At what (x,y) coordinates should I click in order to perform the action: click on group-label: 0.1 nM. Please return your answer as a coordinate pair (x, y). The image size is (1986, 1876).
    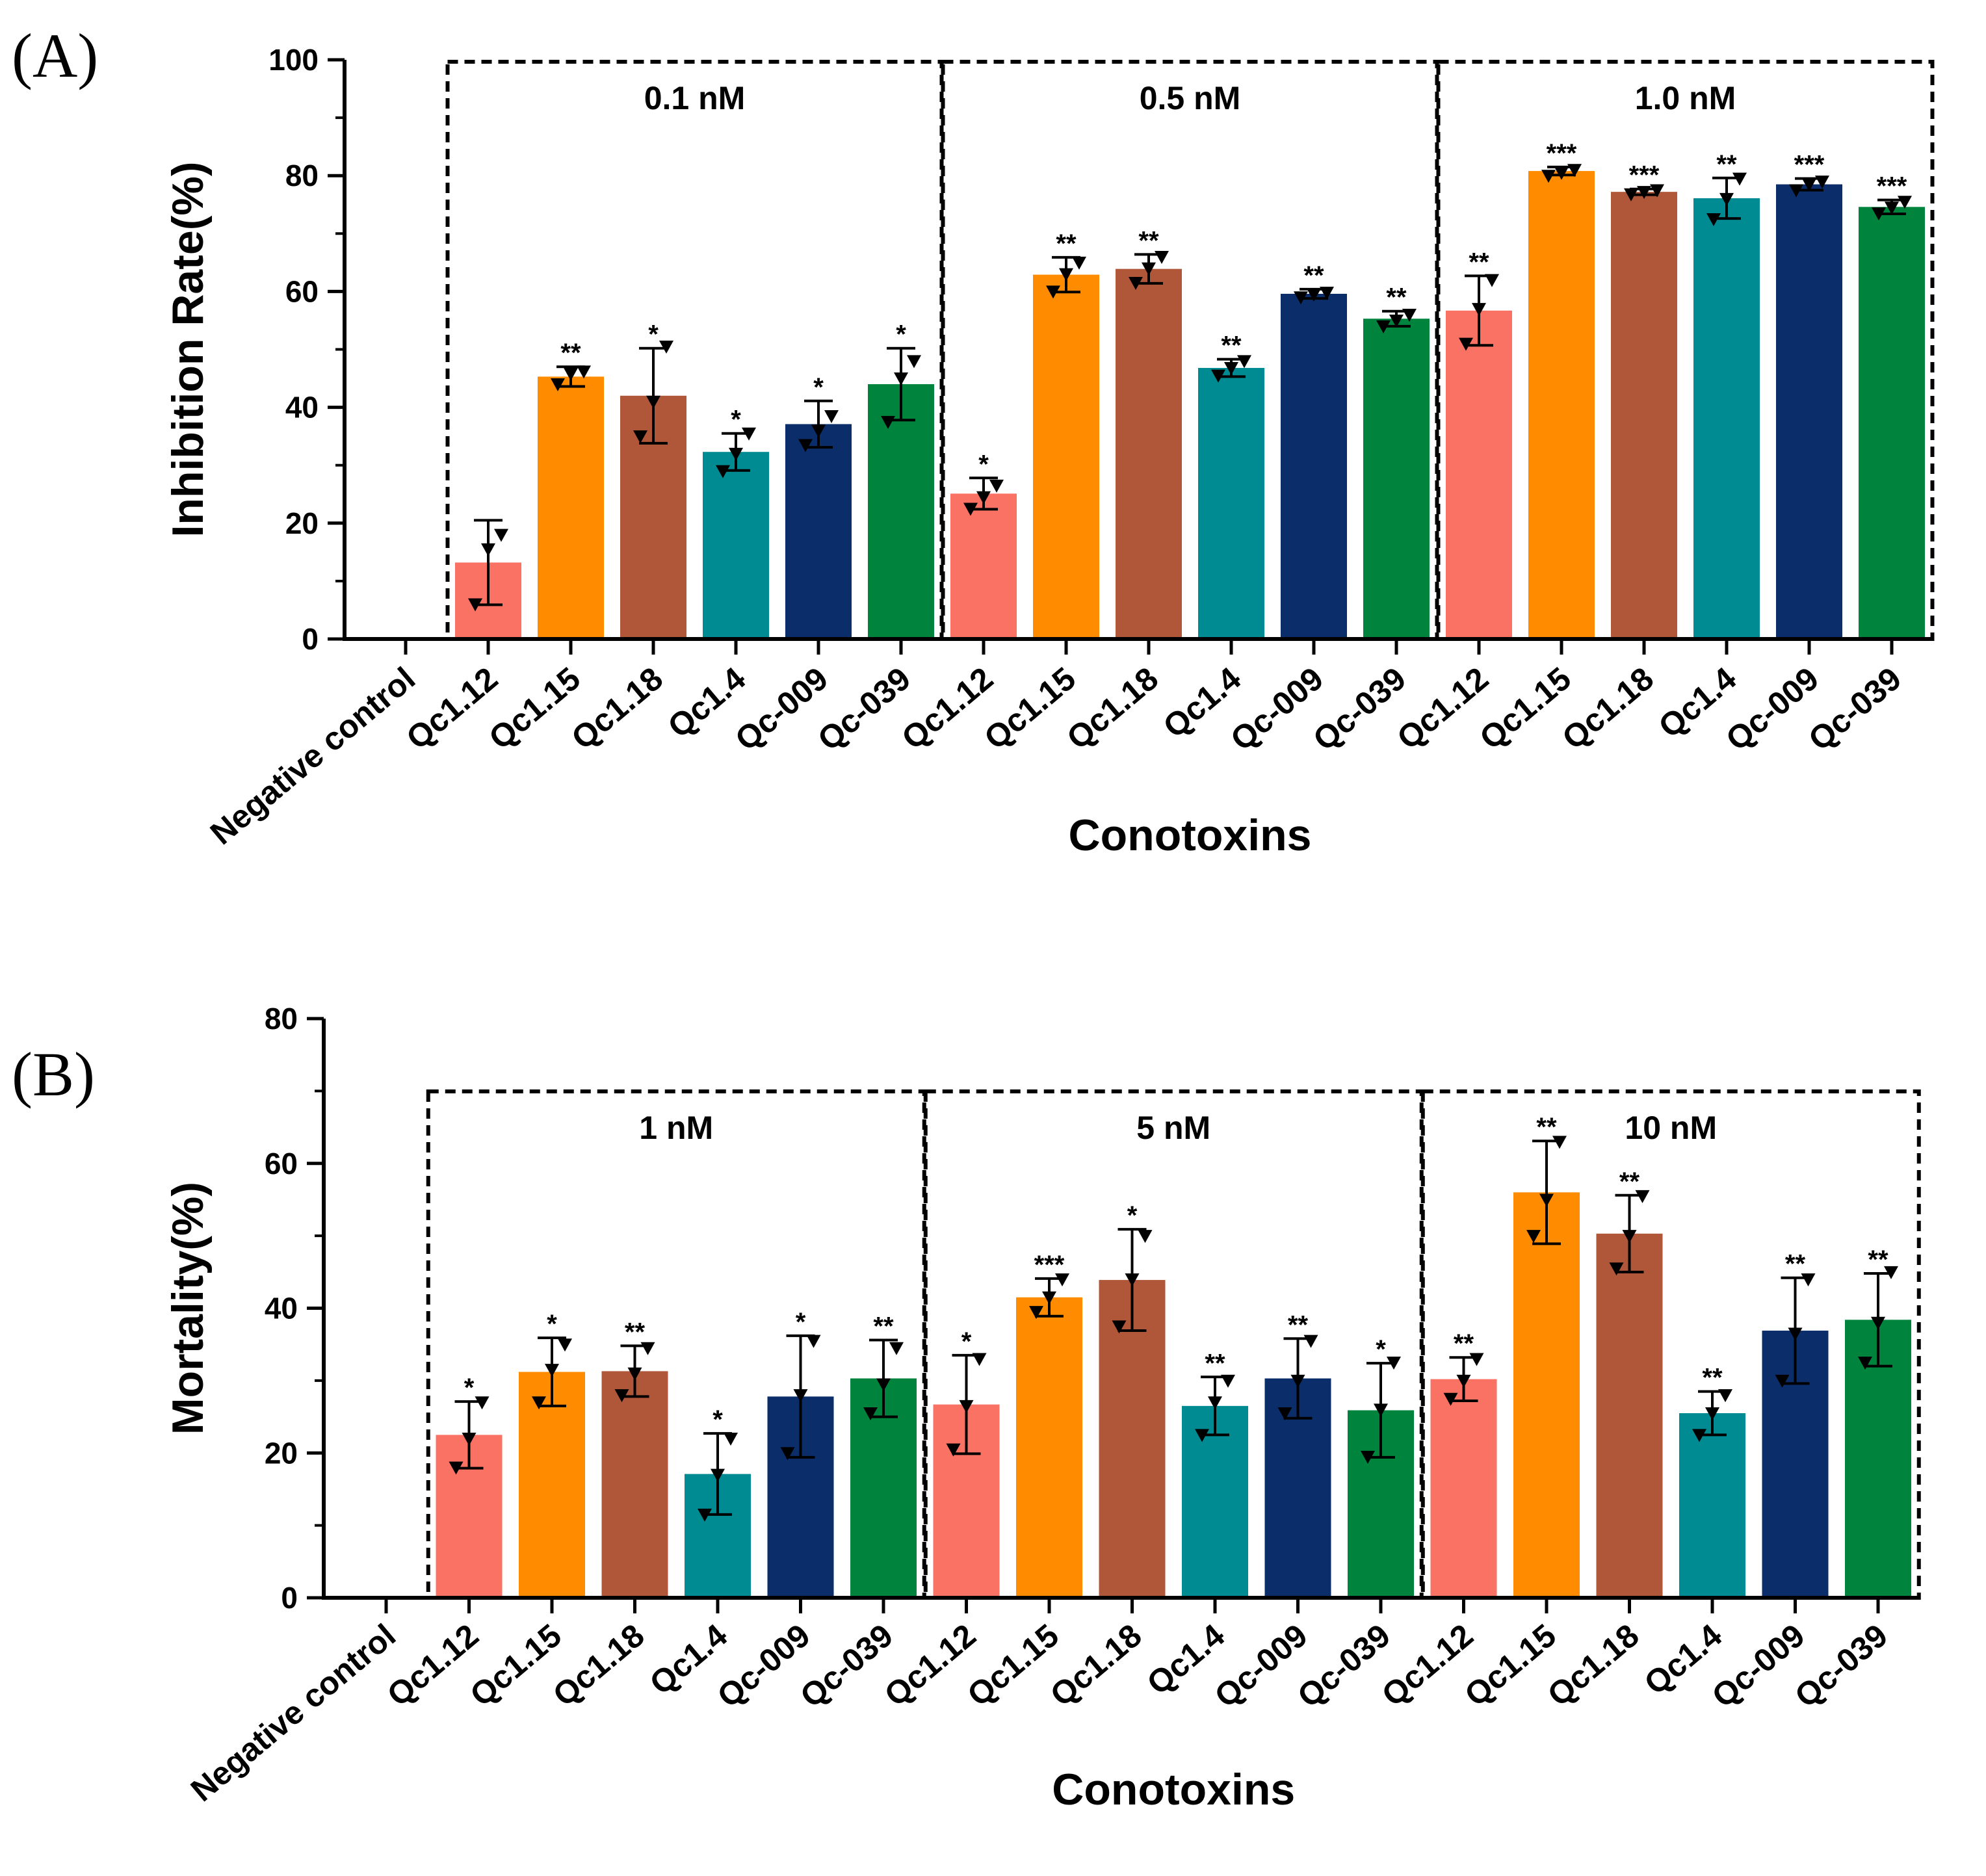
    Looking at the image, I should click on (695, 98).